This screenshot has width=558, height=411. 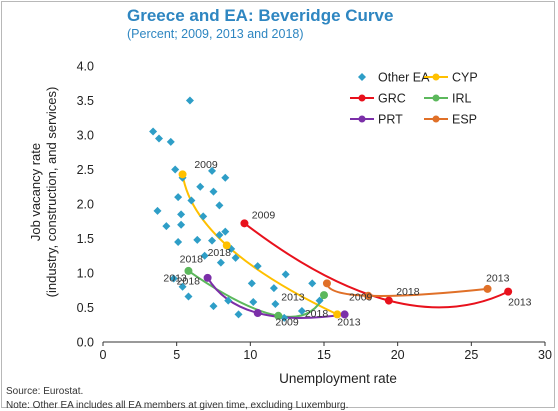 What do you see at coordinates (545, 355) in the screenshot?
I see `x-tick-label: 30` at bounding box center [545, 355].